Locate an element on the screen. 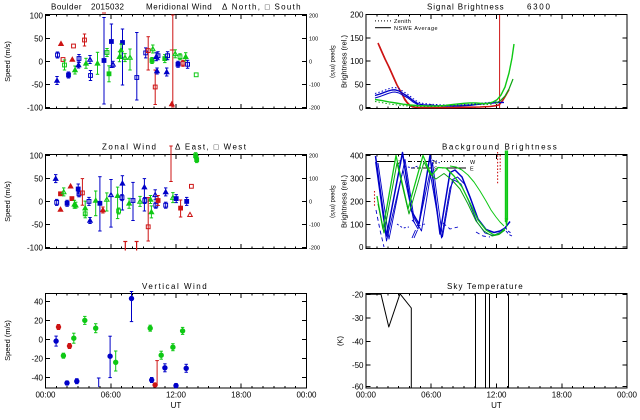 This screenshot has width=640, height=420. svg-text: 6300 is located at coordinates (539, 7).